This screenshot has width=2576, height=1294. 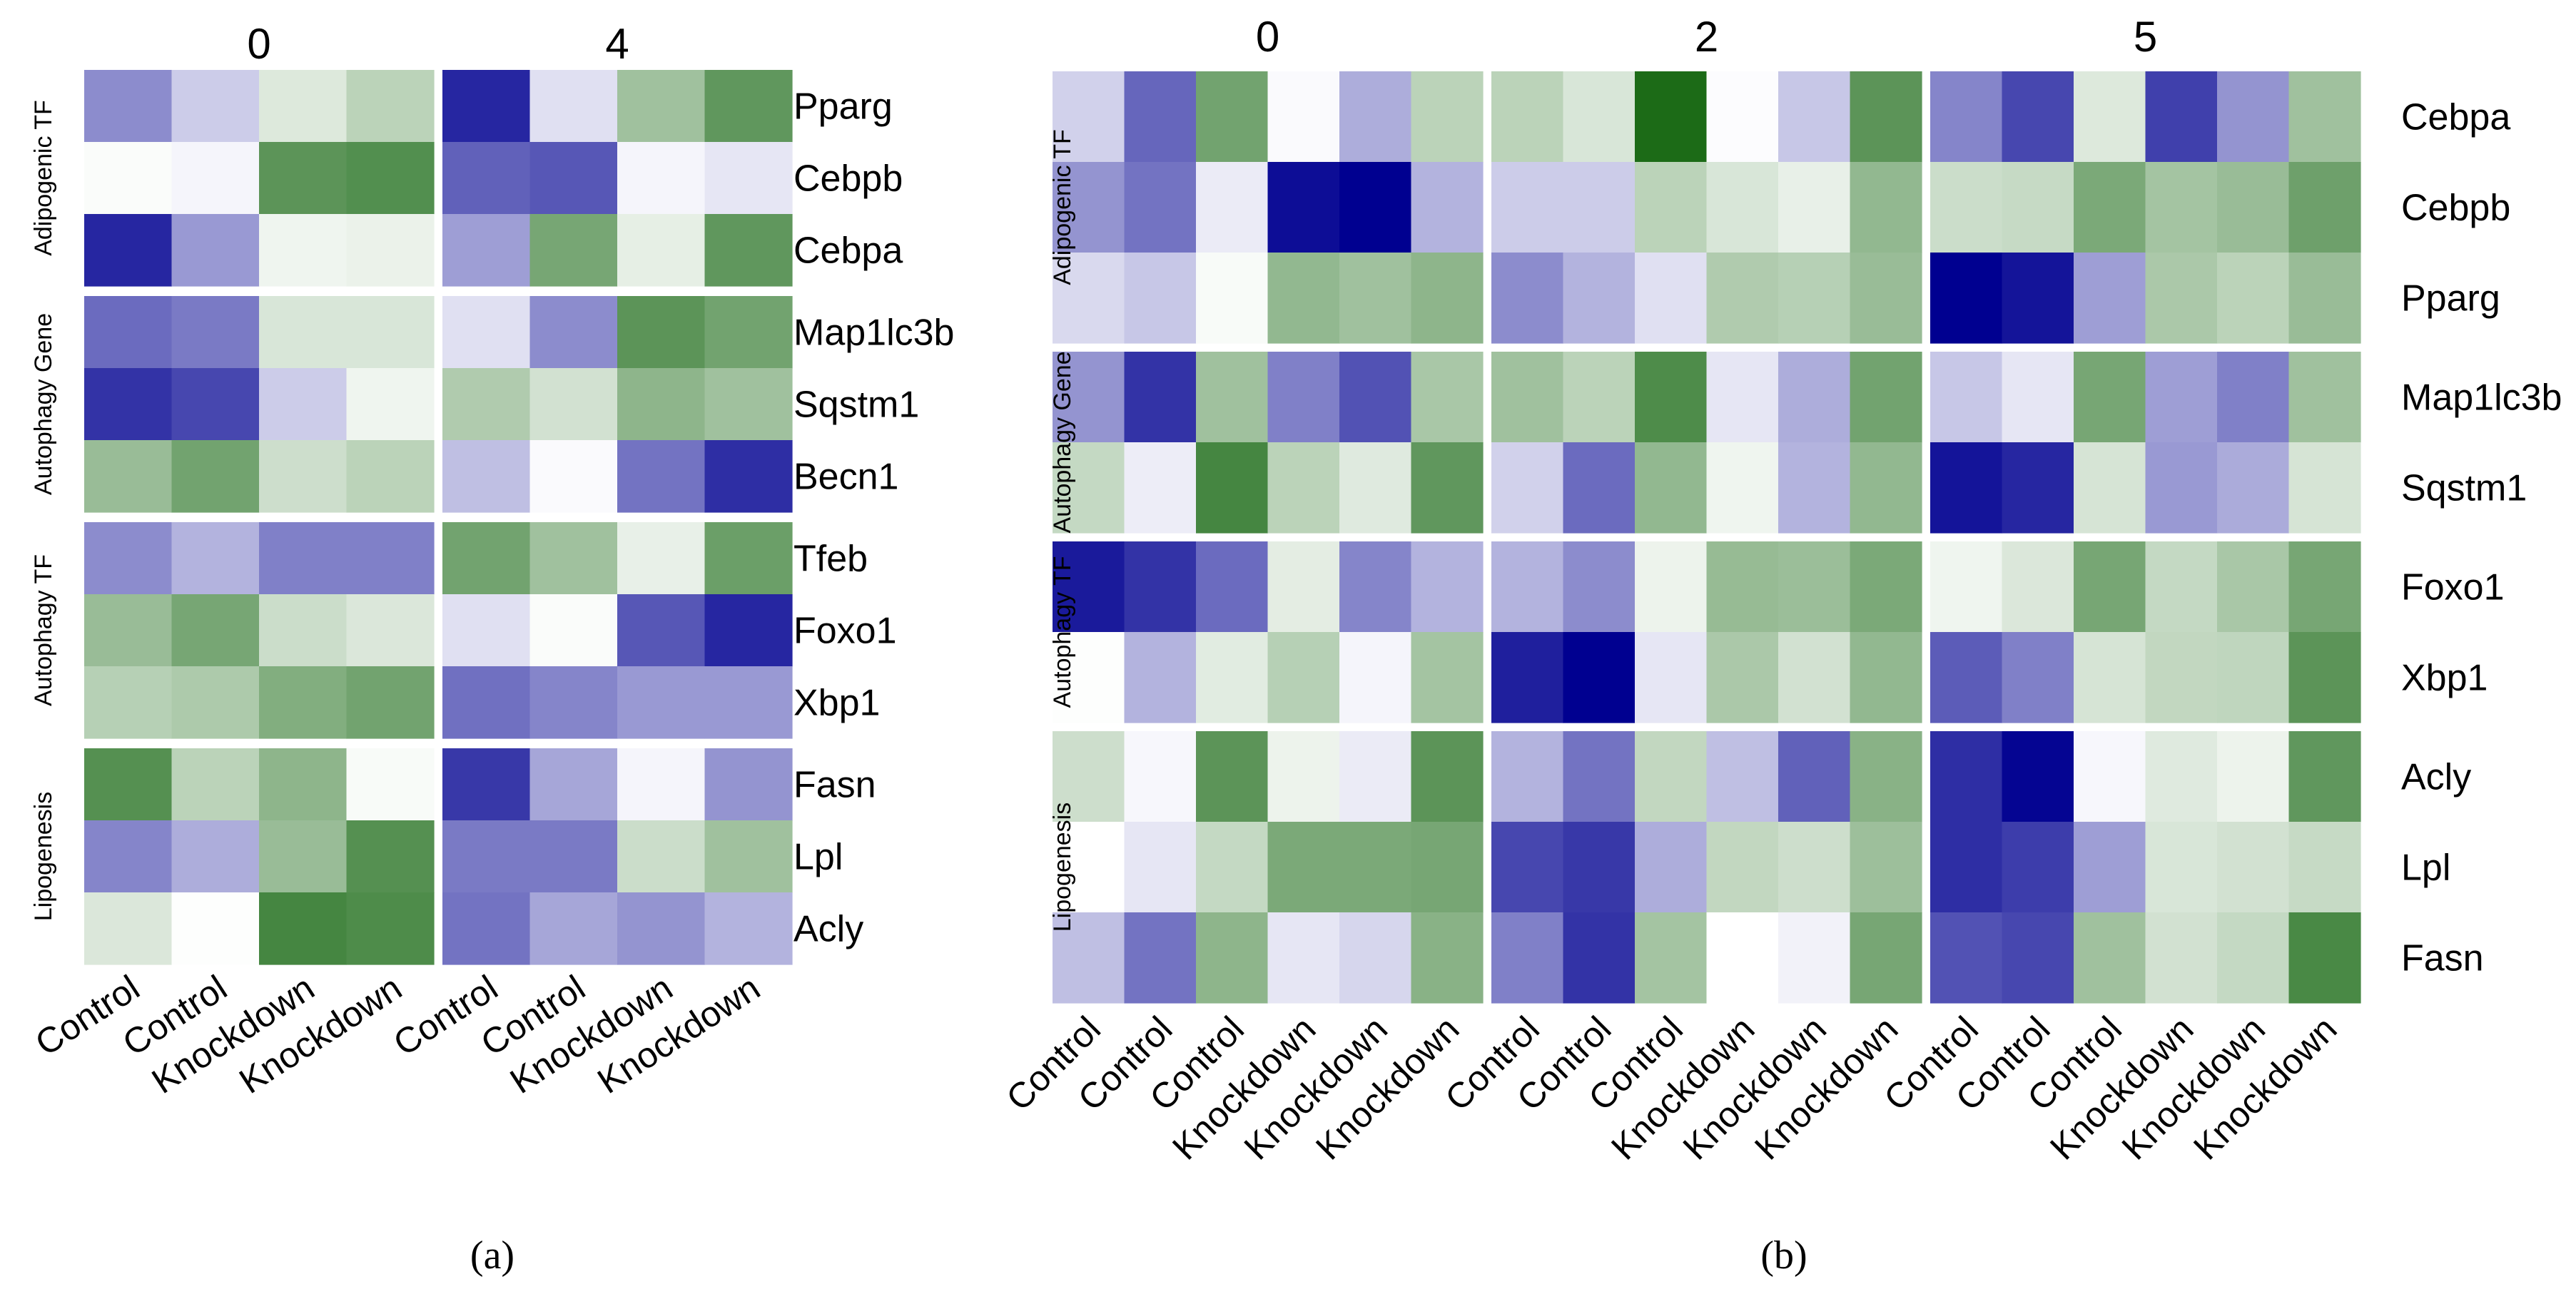 What do you see at coordinates (1062, 632) in the screenshot?
I see `group-label: Autophagy TF` at bounding box center [1062, 632].